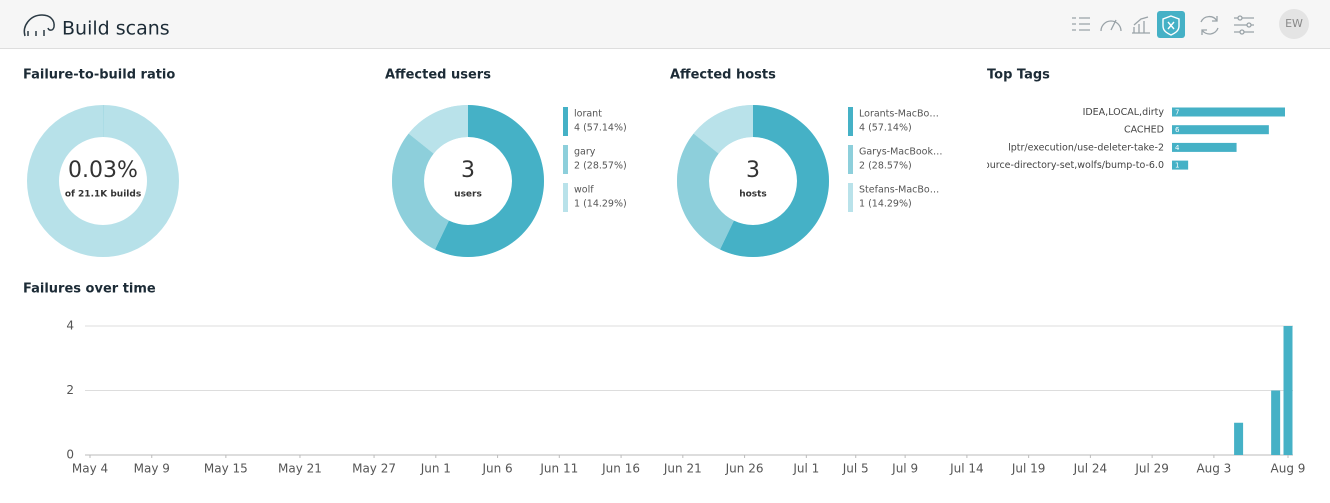  Describe the element at coordinates (103, 170) in the screenshot. I see `center-value: 0.03%` at that location.